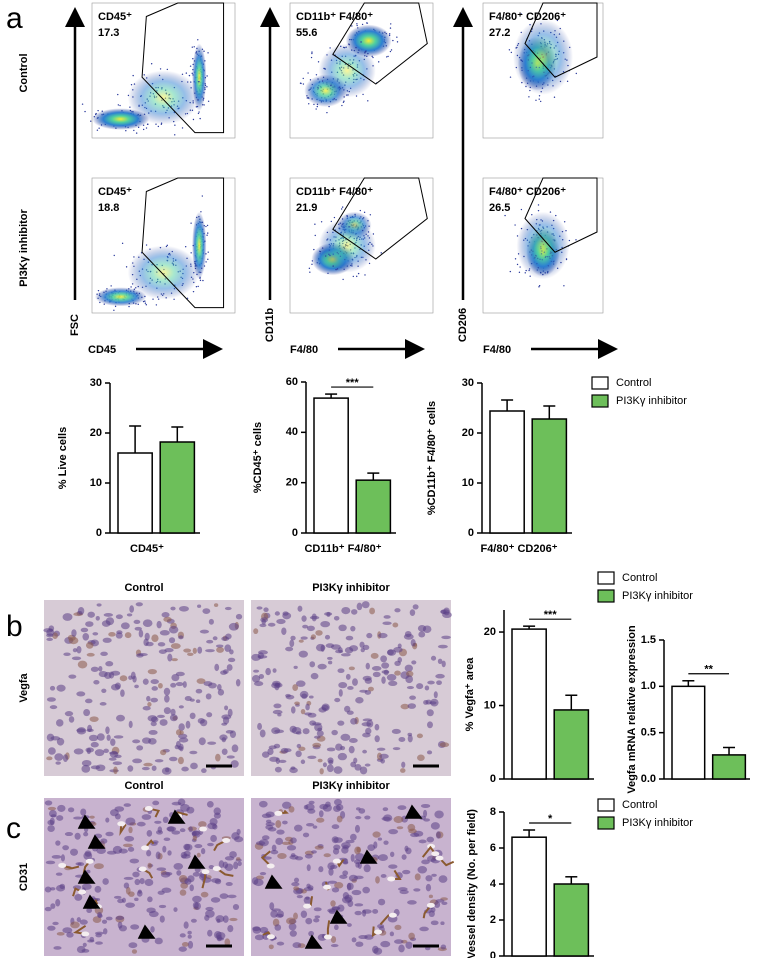 This screenshot has height=958, width=757. What do you see at coordinates (24, 687) in the screenshot?
I see `row-label: Vegfa` at bounding box center [24, 687].